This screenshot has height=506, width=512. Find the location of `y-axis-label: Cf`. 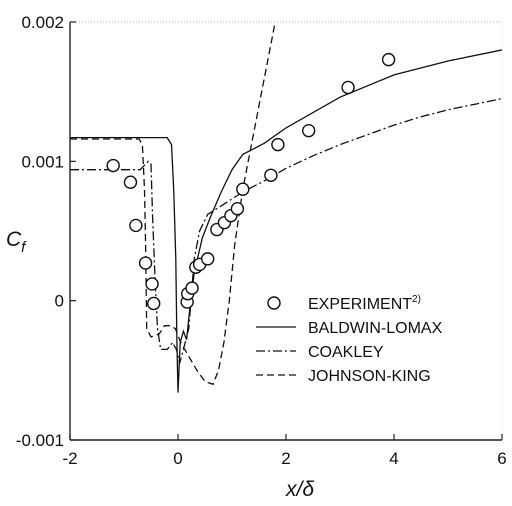

y-axis-label: Cf is located at coordinates (16, 242).